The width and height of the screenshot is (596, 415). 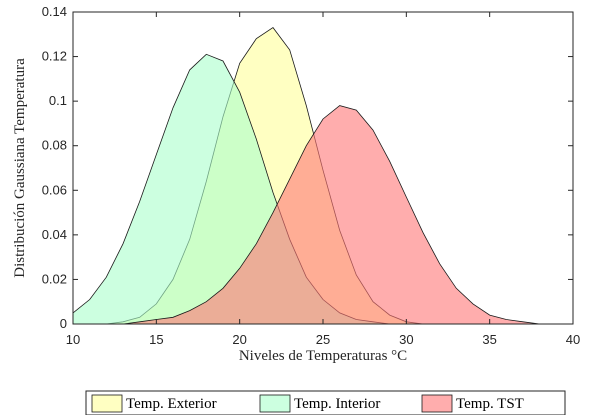 What do you see at coordinates (54, 56) in the screenshot?
I see `y-tick-label: 0.12` at bounding box center [54, 56].